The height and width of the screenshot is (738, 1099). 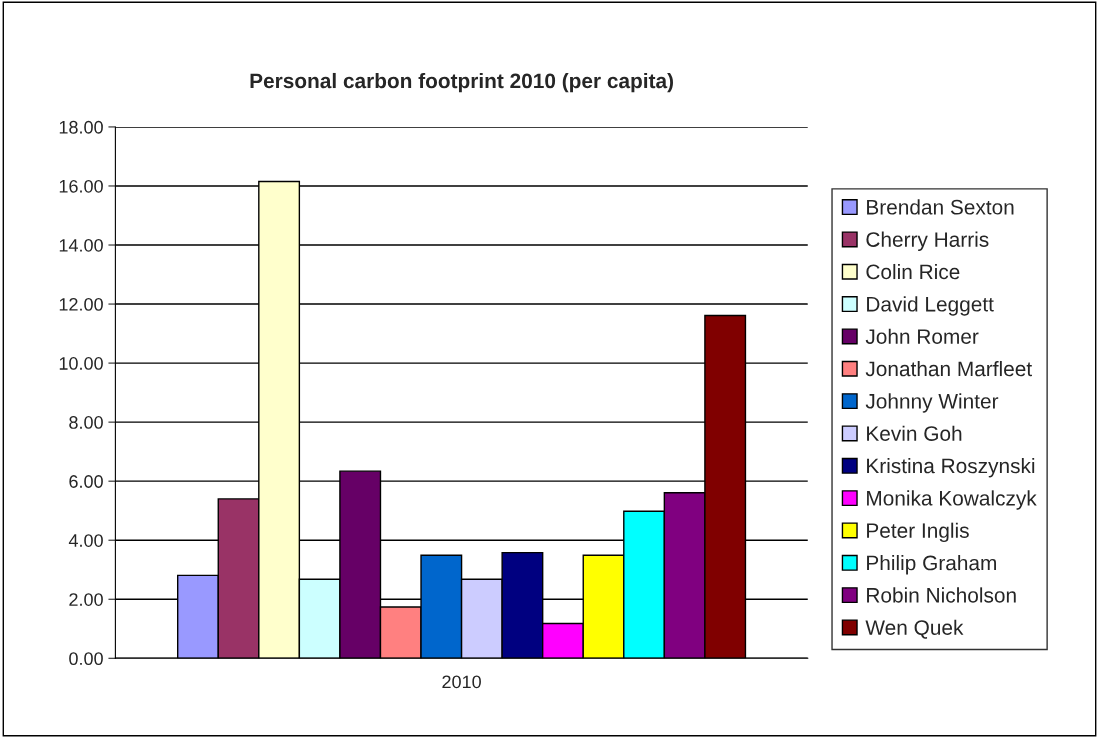 What do you see at coordinates (948, 368) in the screenshot?
I see `legend-label: Jonathan Marfleet` at bounding box center [948, 368].